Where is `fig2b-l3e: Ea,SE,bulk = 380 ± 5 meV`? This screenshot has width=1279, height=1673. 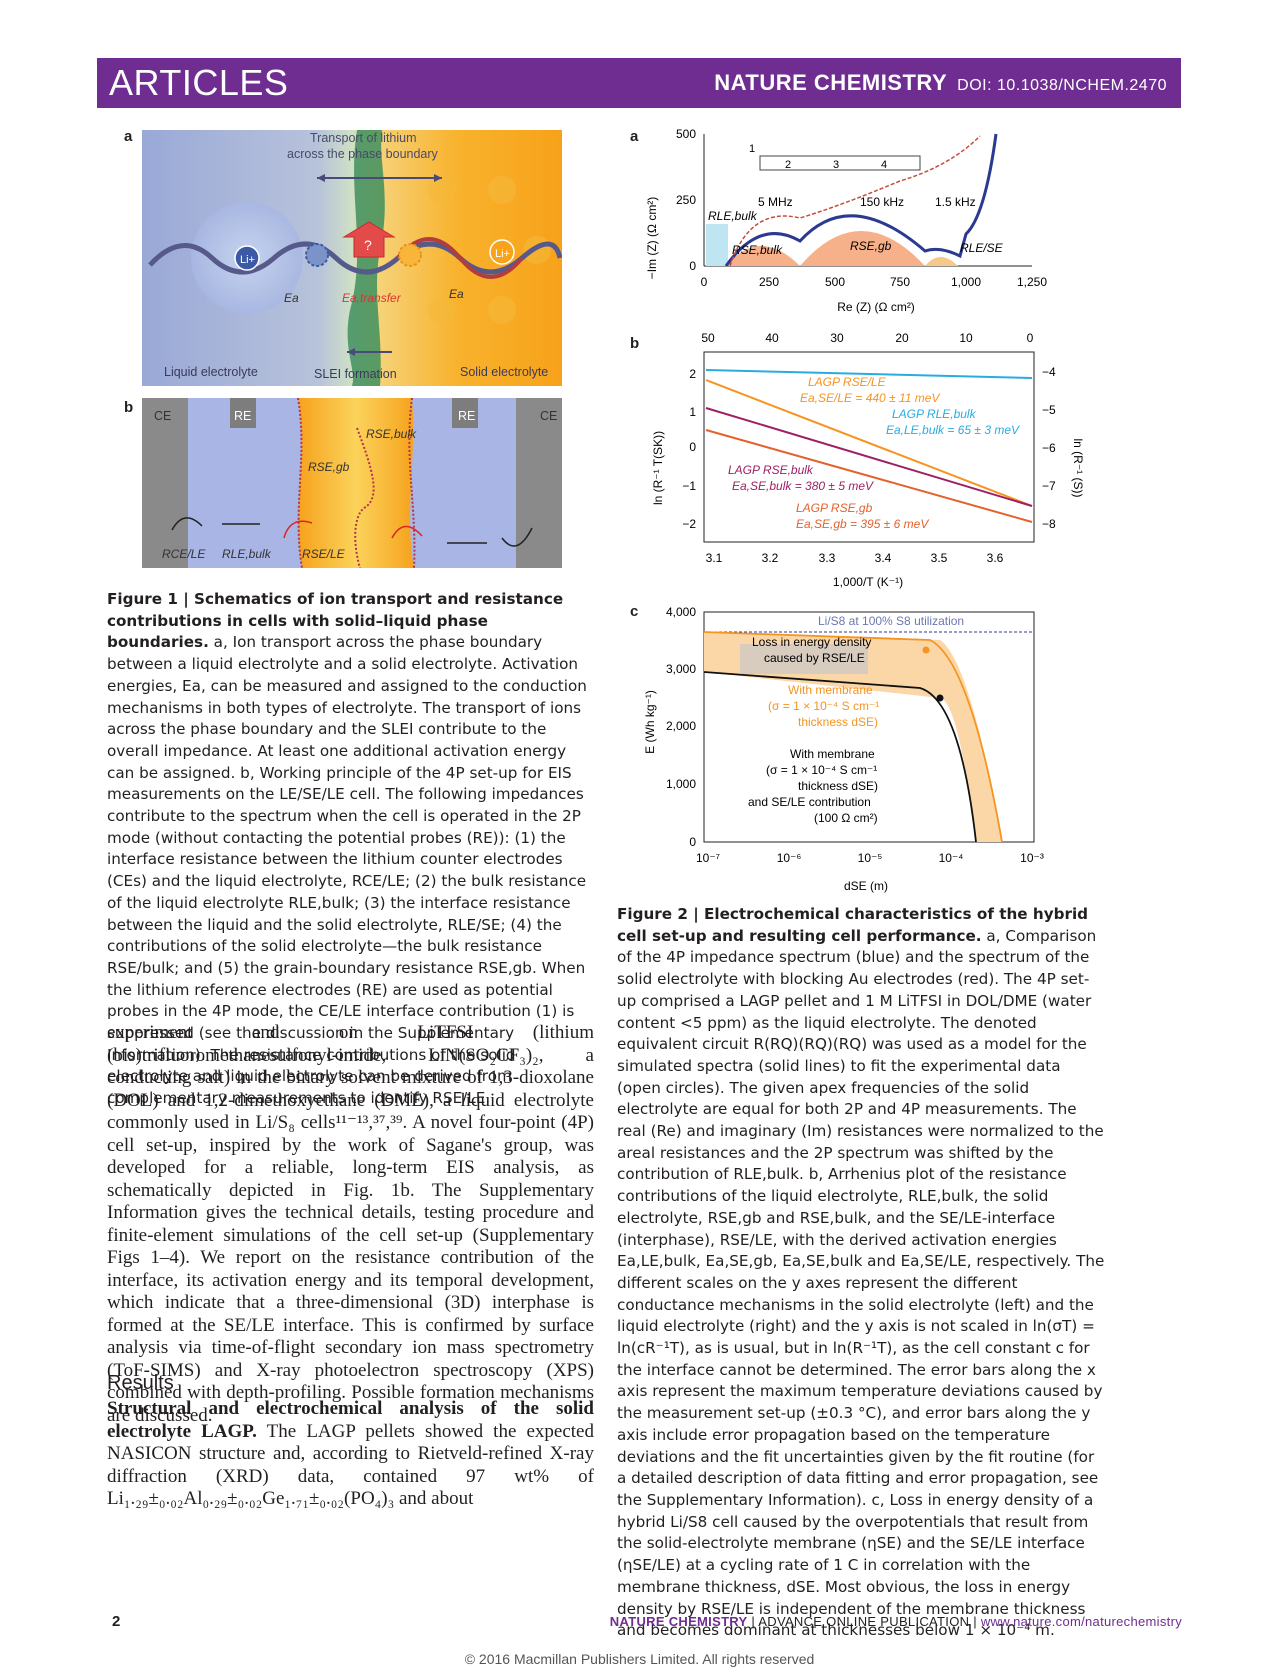
fig2b-l3e: Ea,SE,bulk = 380 ± 5 meV is located at coordinates (803, 486).